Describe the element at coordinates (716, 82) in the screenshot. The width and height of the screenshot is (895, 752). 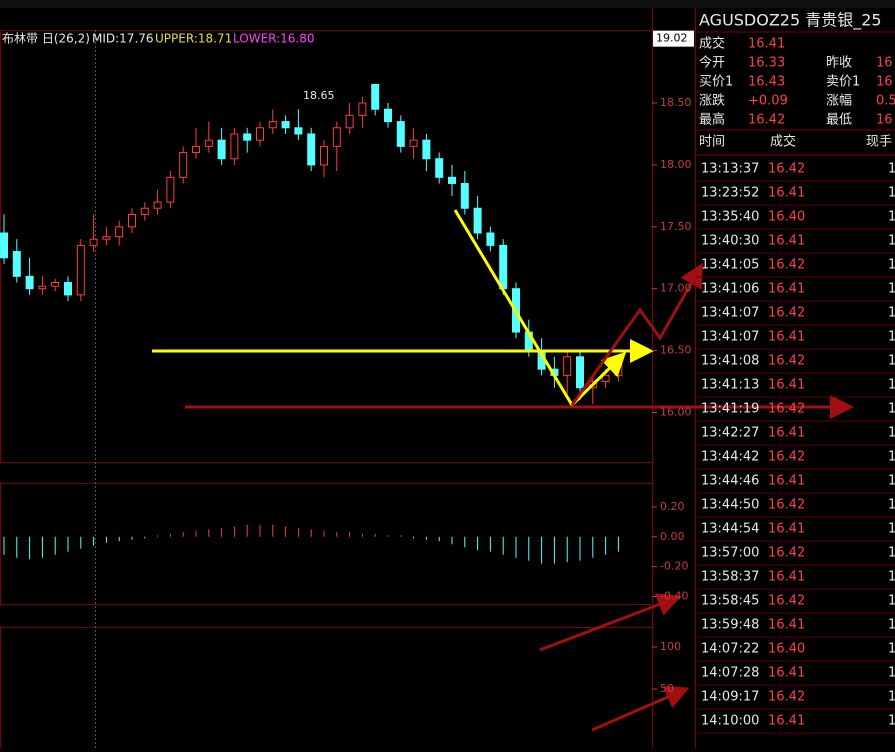
I see `field-label: 买价1` at that location.